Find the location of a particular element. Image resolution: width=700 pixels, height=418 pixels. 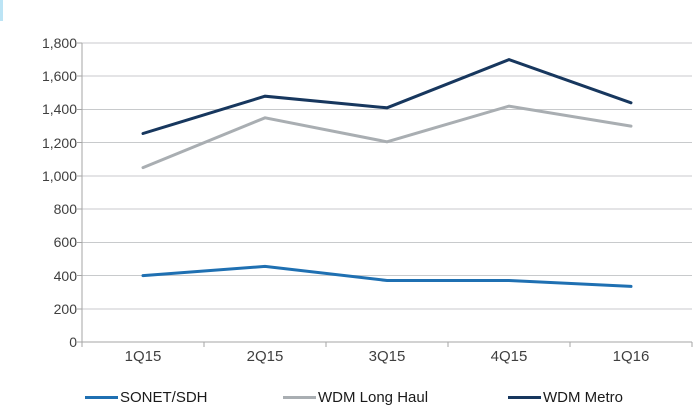

series-line-sonet-sdh is located at coordinates (387, 276).